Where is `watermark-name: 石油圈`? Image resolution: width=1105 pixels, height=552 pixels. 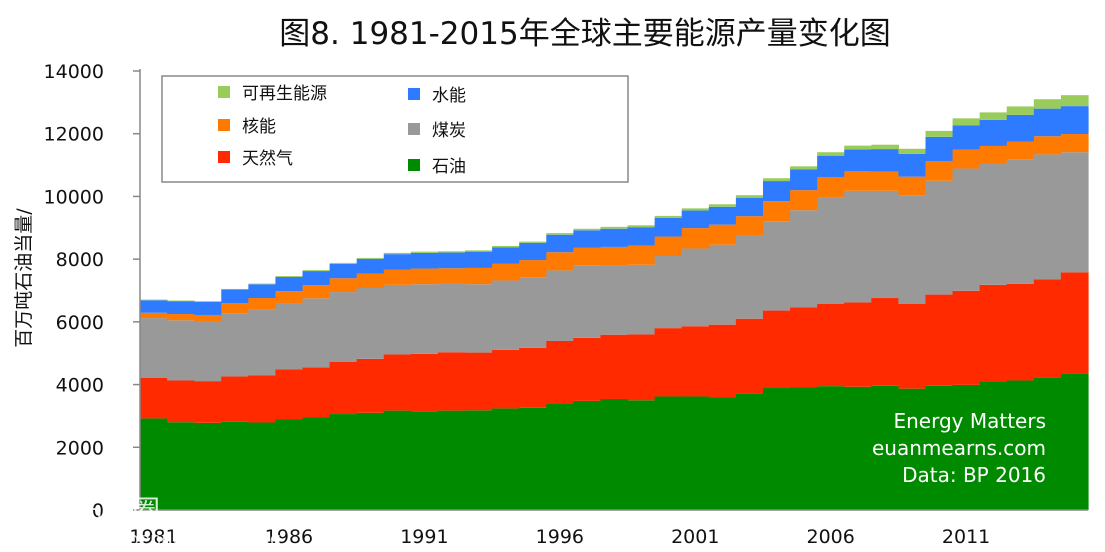
watermark-name: 石油圈 is located at coordinates (118, 510).